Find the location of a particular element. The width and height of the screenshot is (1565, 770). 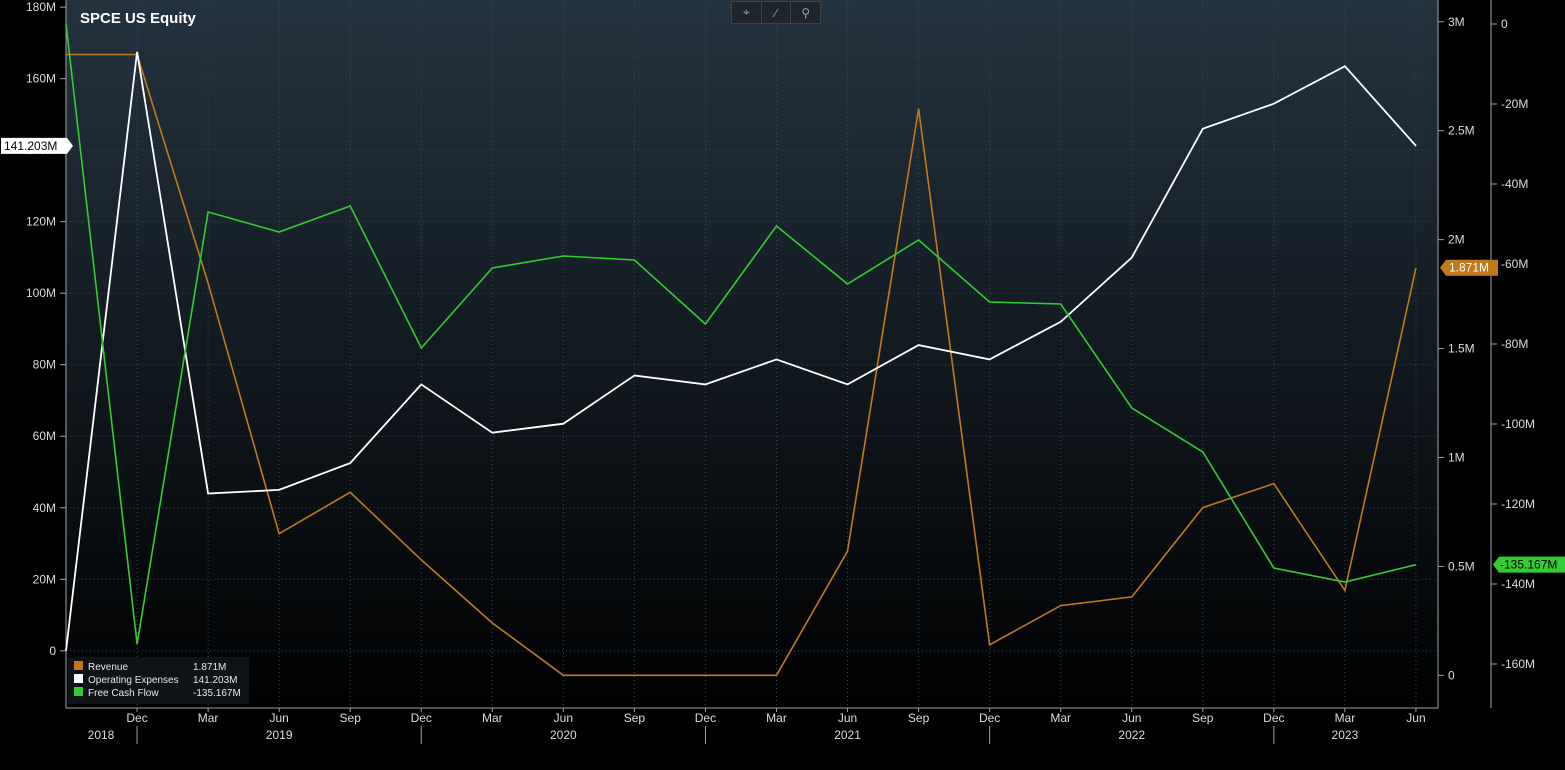

right-axis-2-tick-label: -120M is located at coordinates (1518, 504).